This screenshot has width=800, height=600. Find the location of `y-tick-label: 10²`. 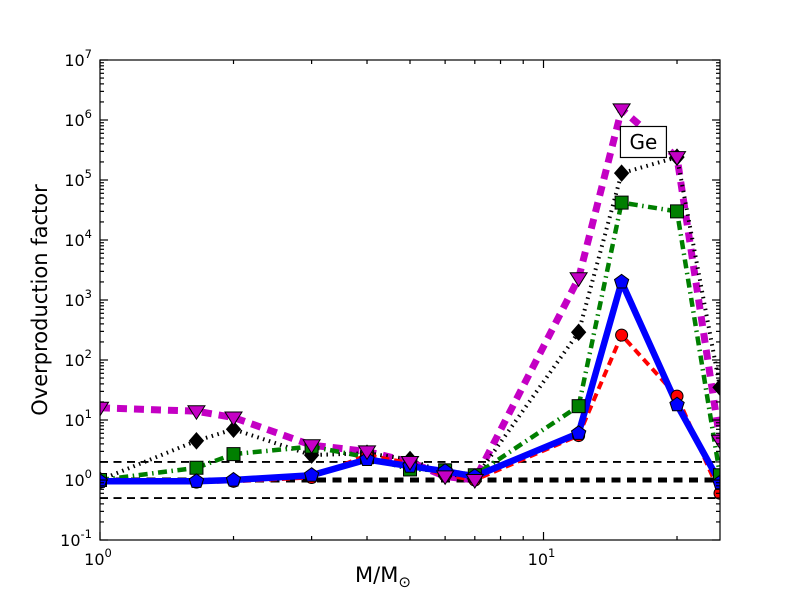

y-tick-label: 10² is located at coordinates (78, 358).